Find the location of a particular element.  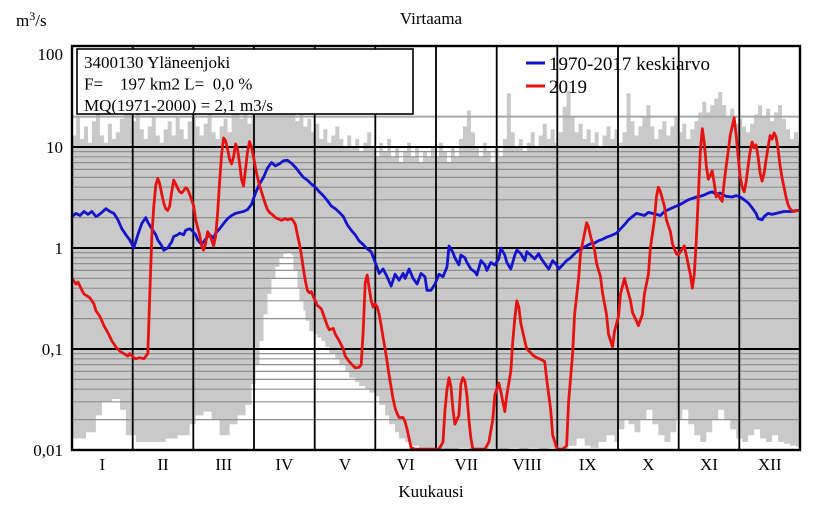

mean-flow-info: MQ(1971-2000) = 2,1 m3/s is located at coordinates (178, 105).